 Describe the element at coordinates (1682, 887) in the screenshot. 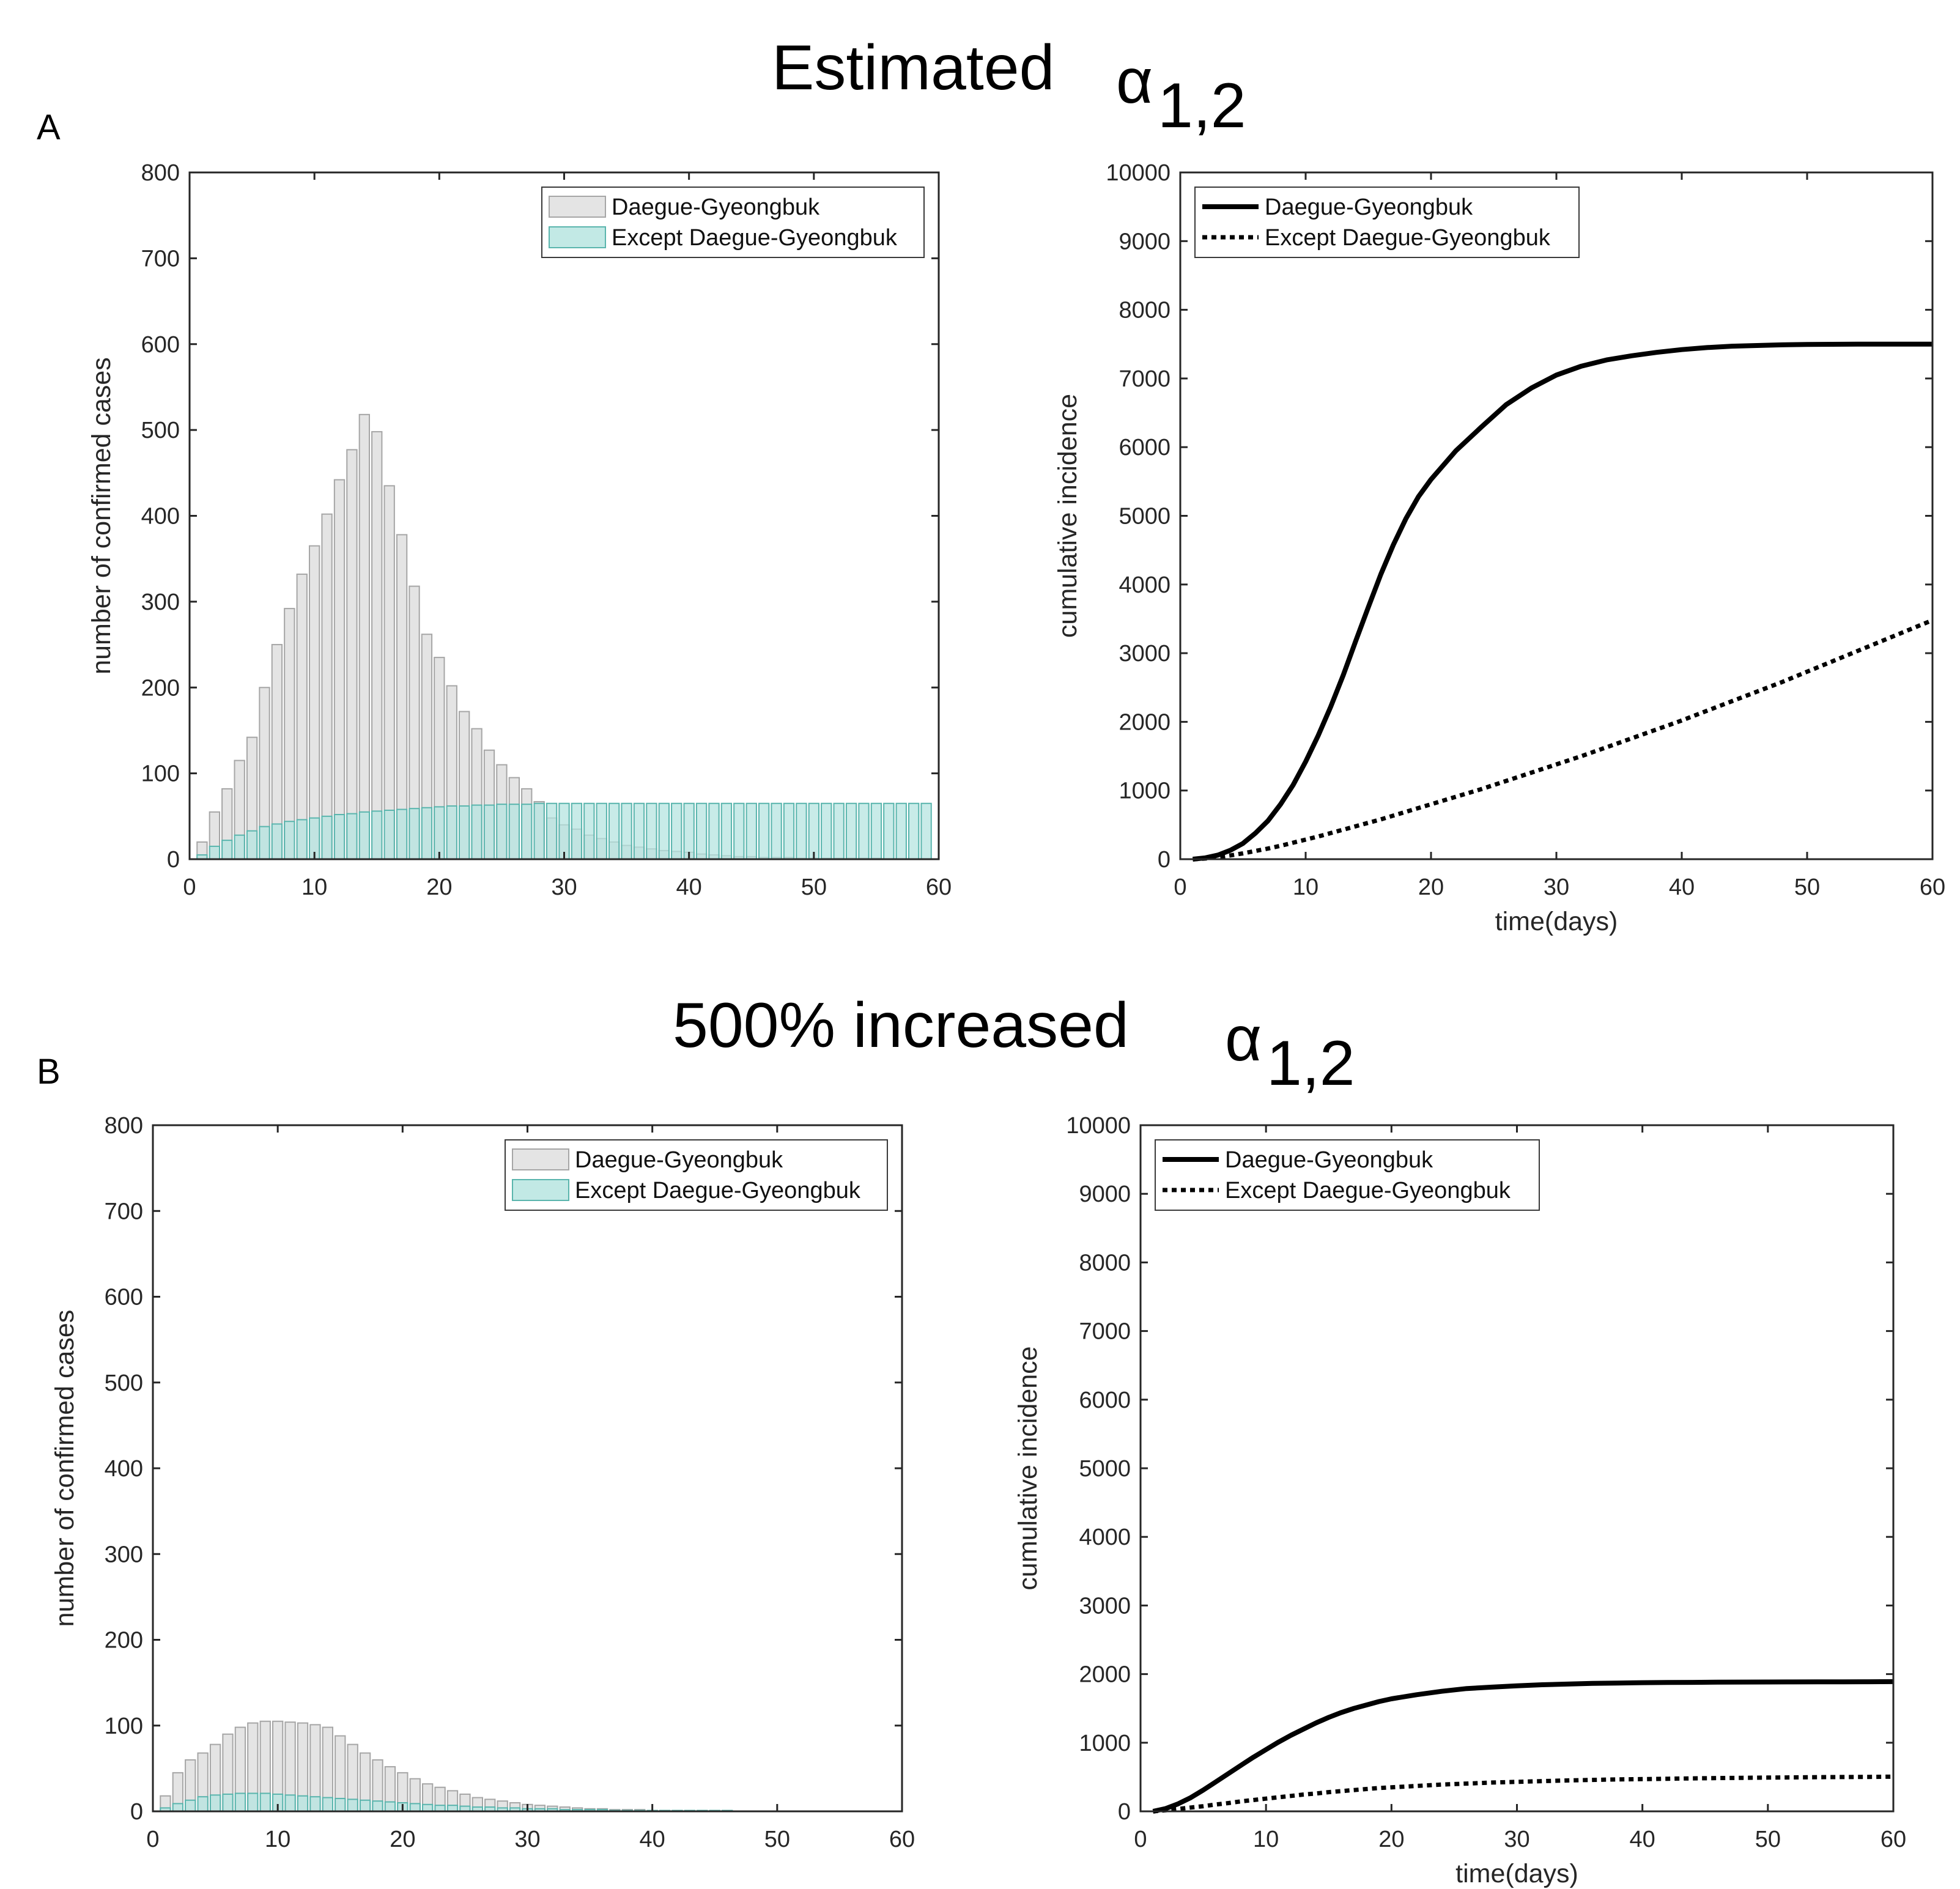

I see `x-tick-label: 40` at that location.